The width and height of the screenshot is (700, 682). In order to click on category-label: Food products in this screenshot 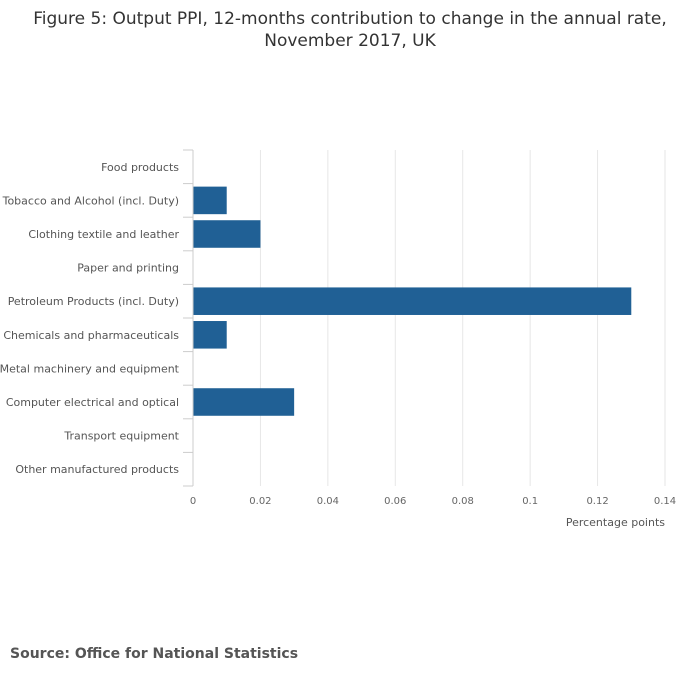, I will do `click(140, 167)`.